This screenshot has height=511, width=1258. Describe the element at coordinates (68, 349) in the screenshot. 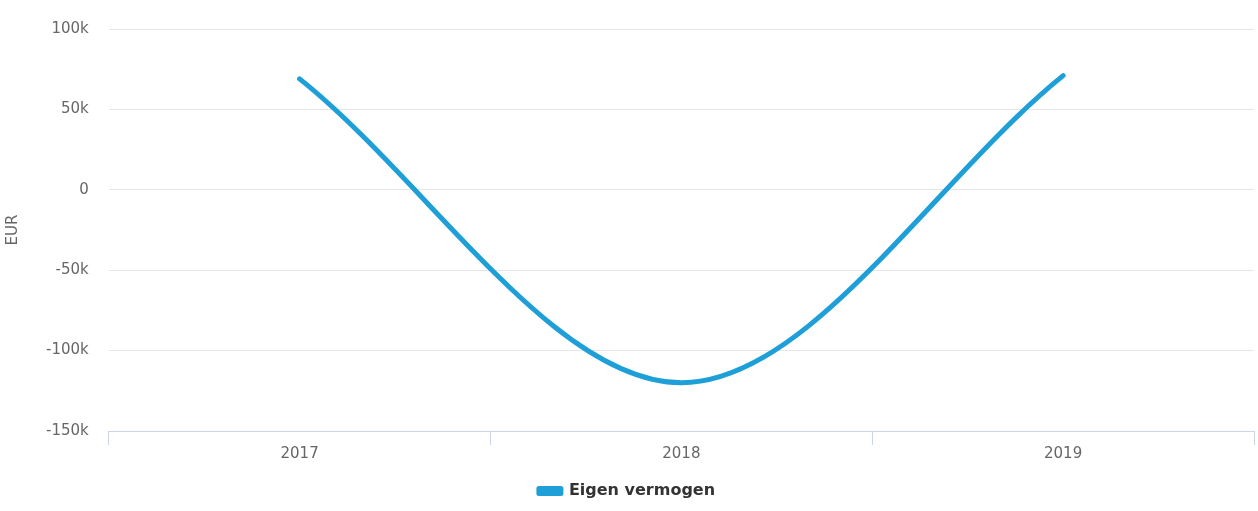

I see `y-tick-label: -100k` at that location.